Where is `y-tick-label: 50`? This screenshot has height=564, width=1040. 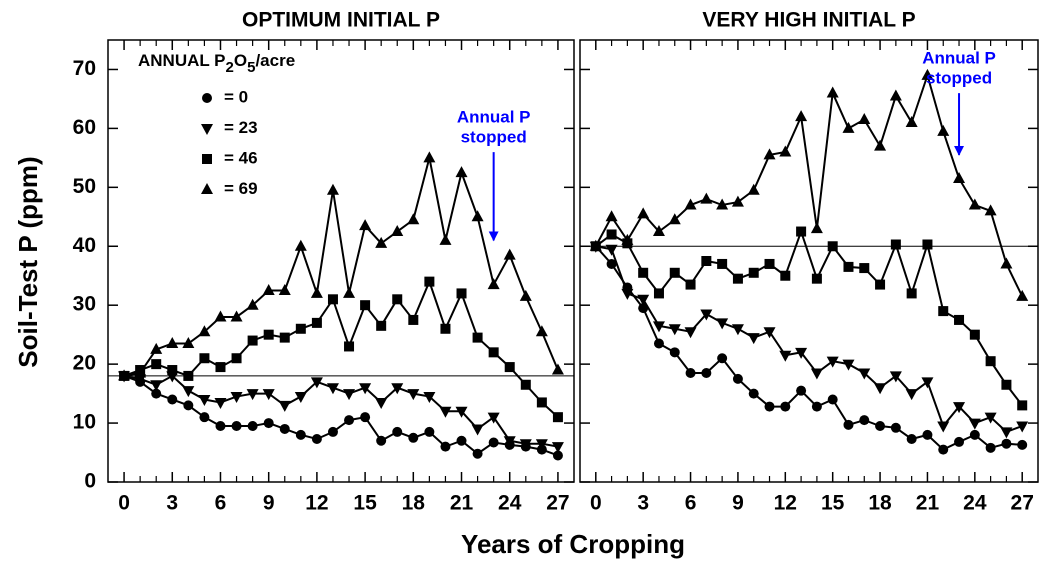
y-tick-label: 50 is located at coordinates (84, 186).